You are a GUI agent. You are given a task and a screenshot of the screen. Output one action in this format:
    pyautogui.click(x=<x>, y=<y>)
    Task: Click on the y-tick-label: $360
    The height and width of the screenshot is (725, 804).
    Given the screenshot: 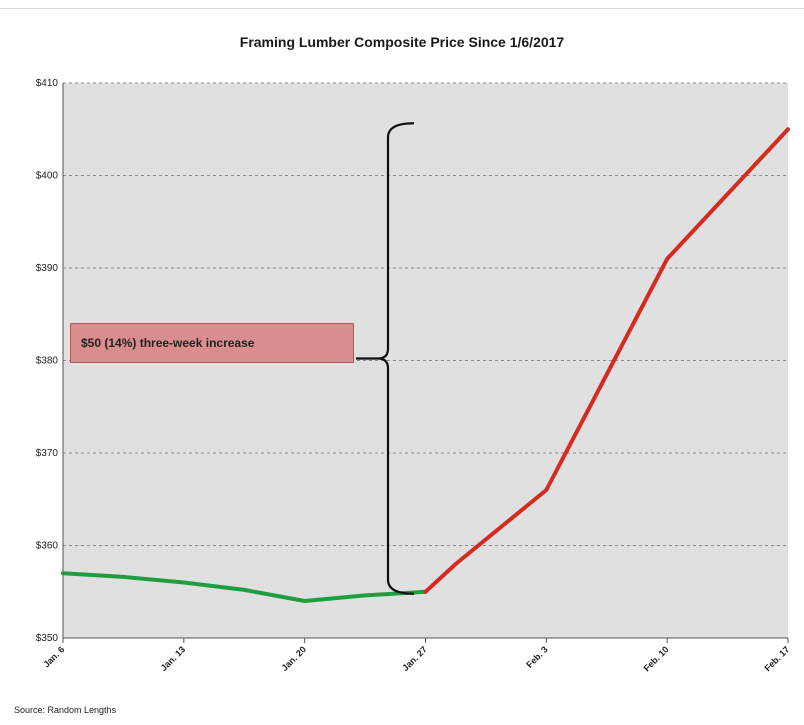 What is the action you would take?
    pyautogui.click(x=47, y=546)
    